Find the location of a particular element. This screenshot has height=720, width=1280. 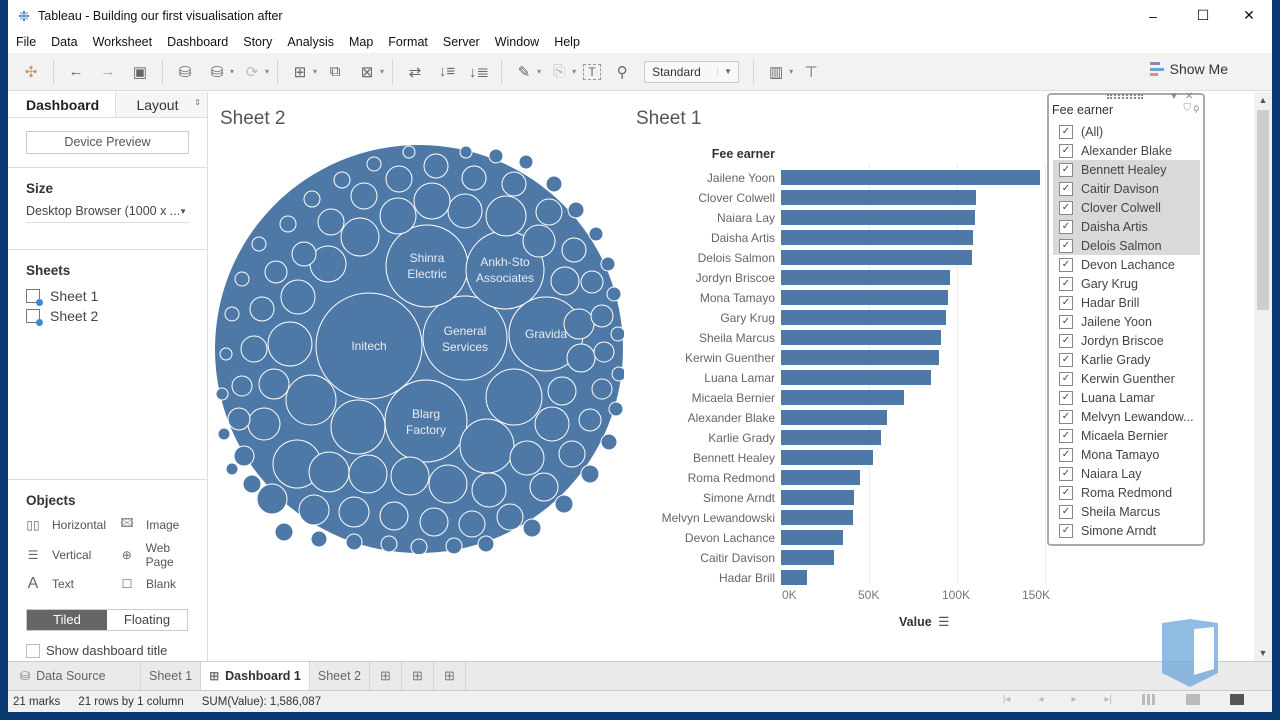

sort-descending-icon: ↓≣ is located at coordinates (479, 72).